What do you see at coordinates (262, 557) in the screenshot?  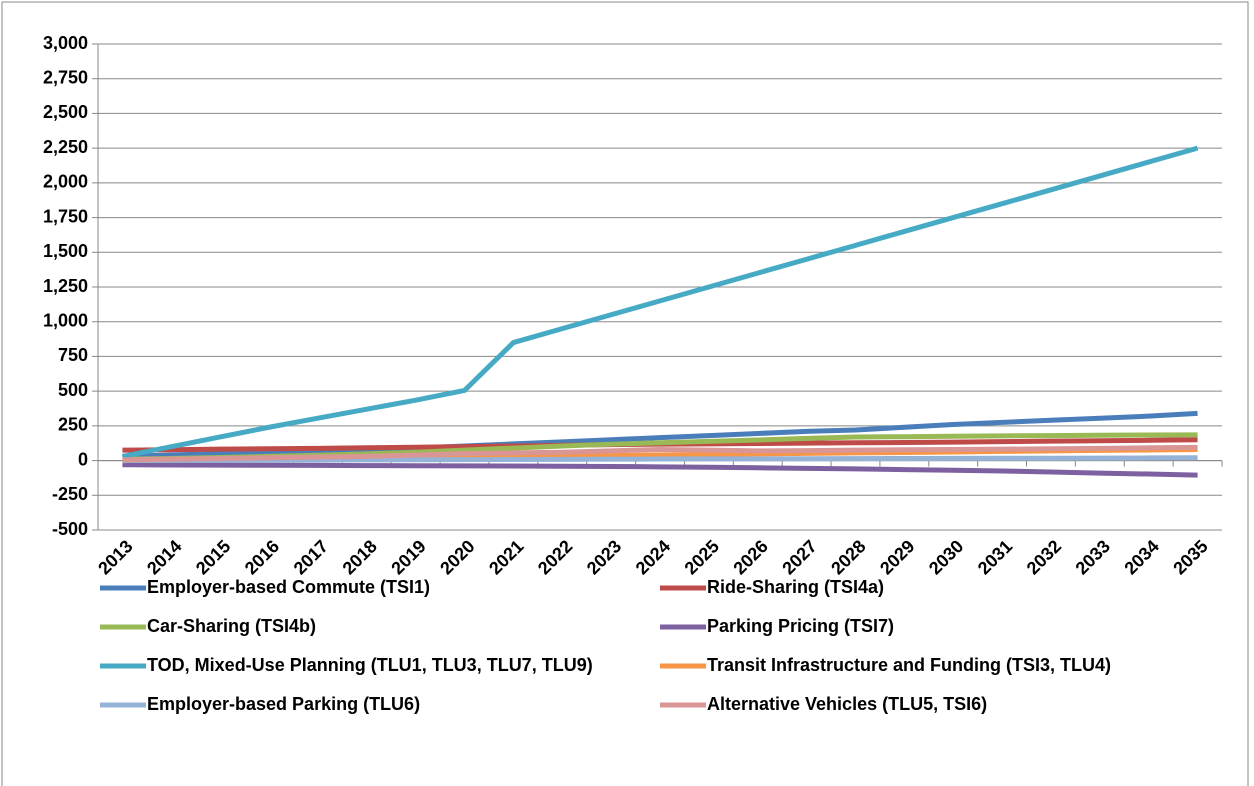 I see `x-tick-label: 2016` at bounding box center [262, 557].